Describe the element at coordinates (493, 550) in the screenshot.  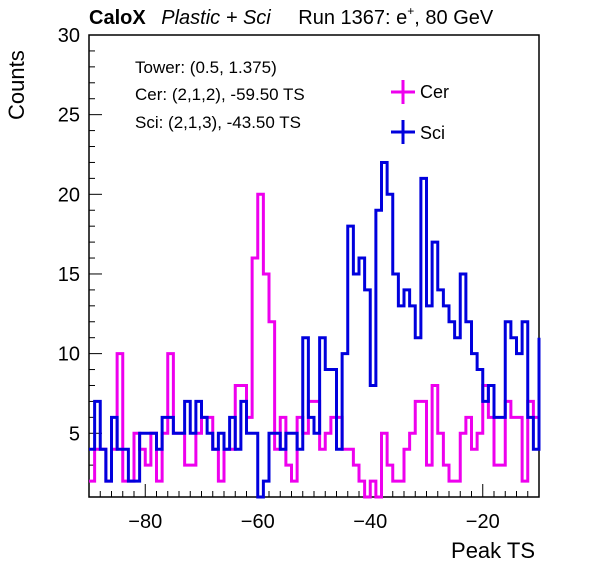
I see `x-axis-title: Peak TS` at that location.